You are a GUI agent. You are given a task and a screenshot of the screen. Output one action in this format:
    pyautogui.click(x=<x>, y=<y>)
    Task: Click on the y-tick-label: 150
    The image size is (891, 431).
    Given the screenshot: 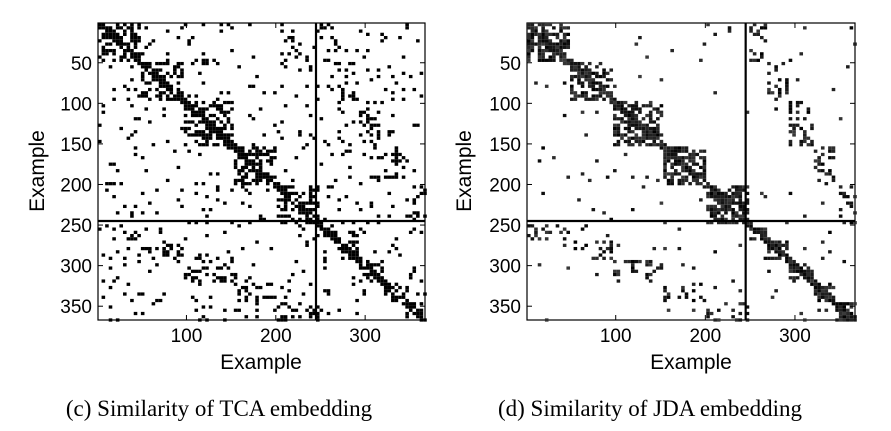 What is the action you would take?
    pyautogui.click(x=505, y=145)
    